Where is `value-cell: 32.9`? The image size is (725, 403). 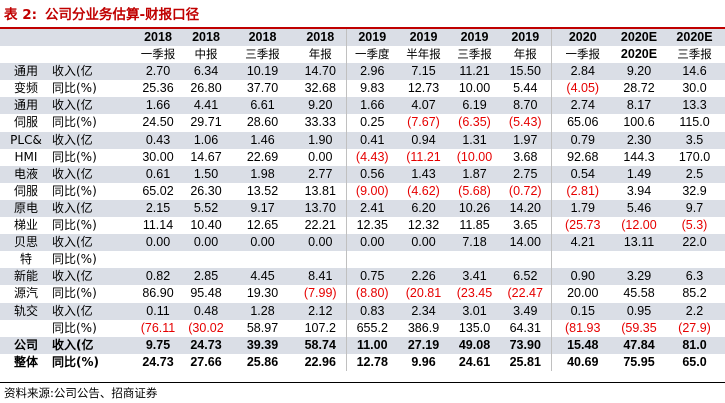 value-cell: 32.9 is located at coordinates (694, 191).